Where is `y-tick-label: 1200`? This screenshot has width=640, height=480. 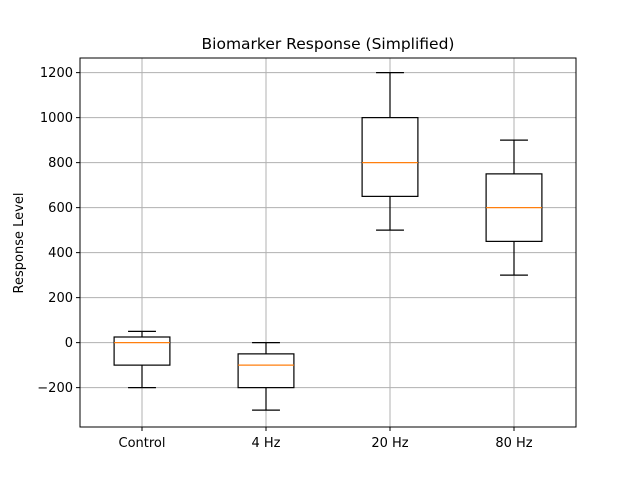 y-tick-label: 1200 is located at coordinates (56, 73).